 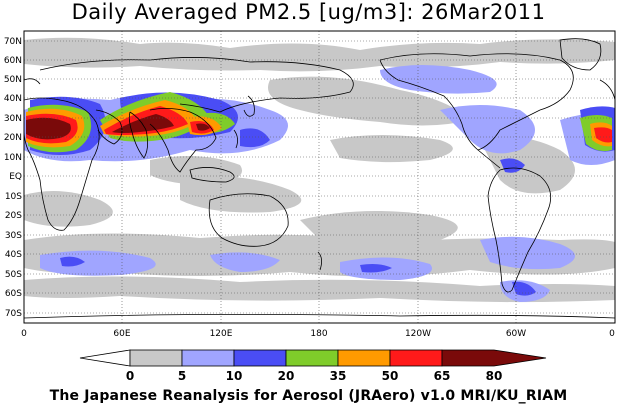 What do you see at coordinates (13, 236) in the screenshot?
I see `lat-label: 30S` at bounding box center [13, 236].